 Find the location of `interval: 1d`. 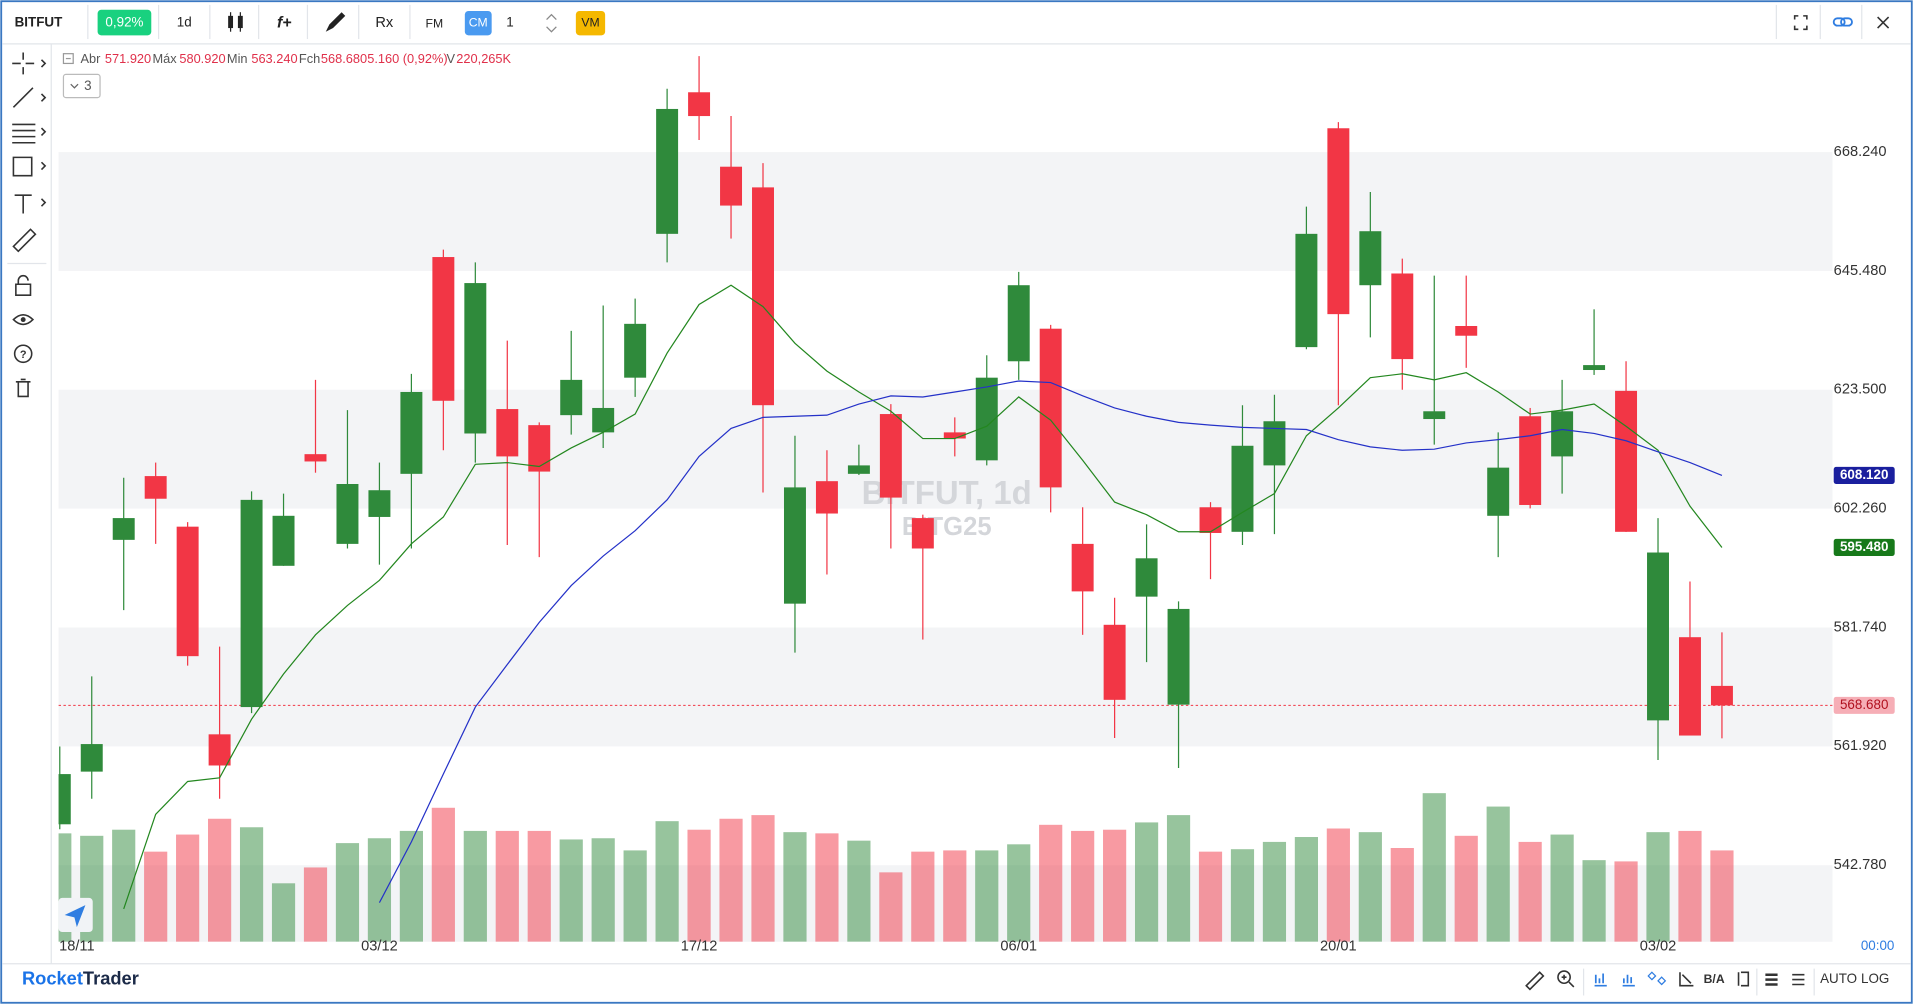

interval: 1d is located at coordinates (184, 22).